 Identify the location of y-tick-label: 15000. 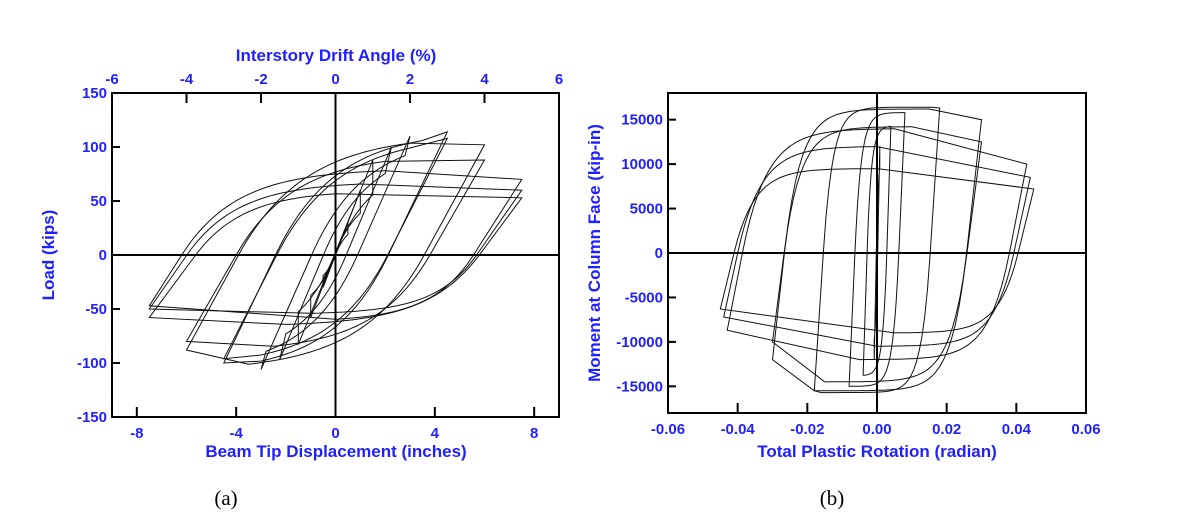
(642, 120).